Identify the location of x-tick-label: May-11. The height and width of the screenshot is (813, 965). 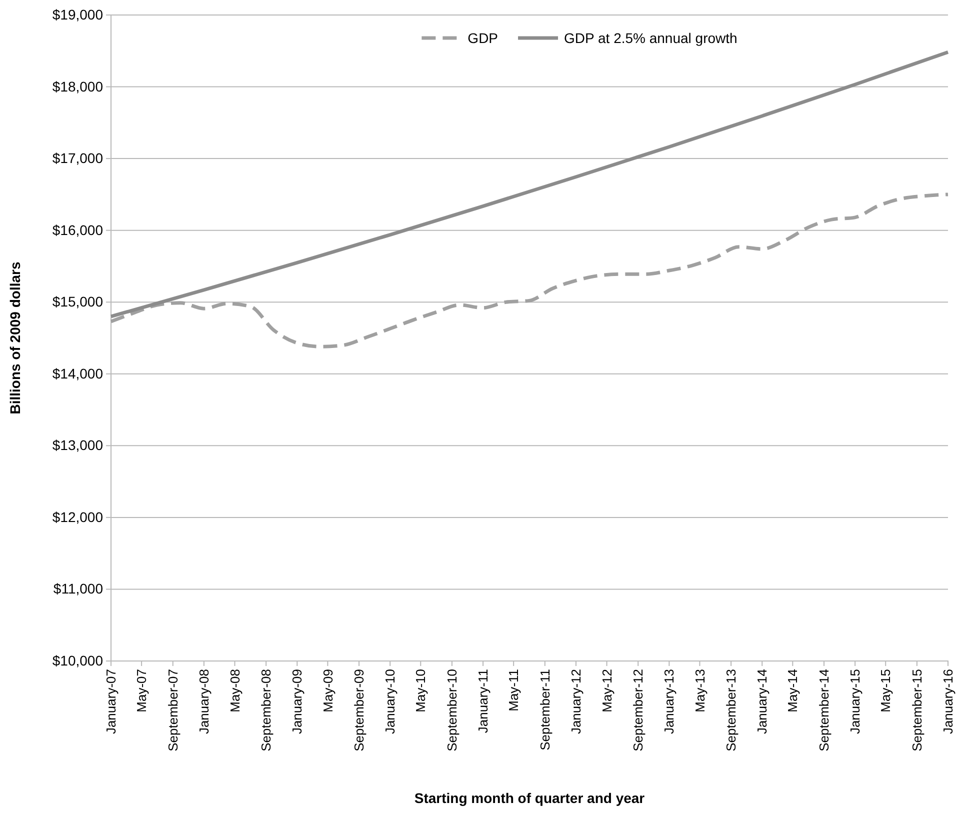
(514, 690).